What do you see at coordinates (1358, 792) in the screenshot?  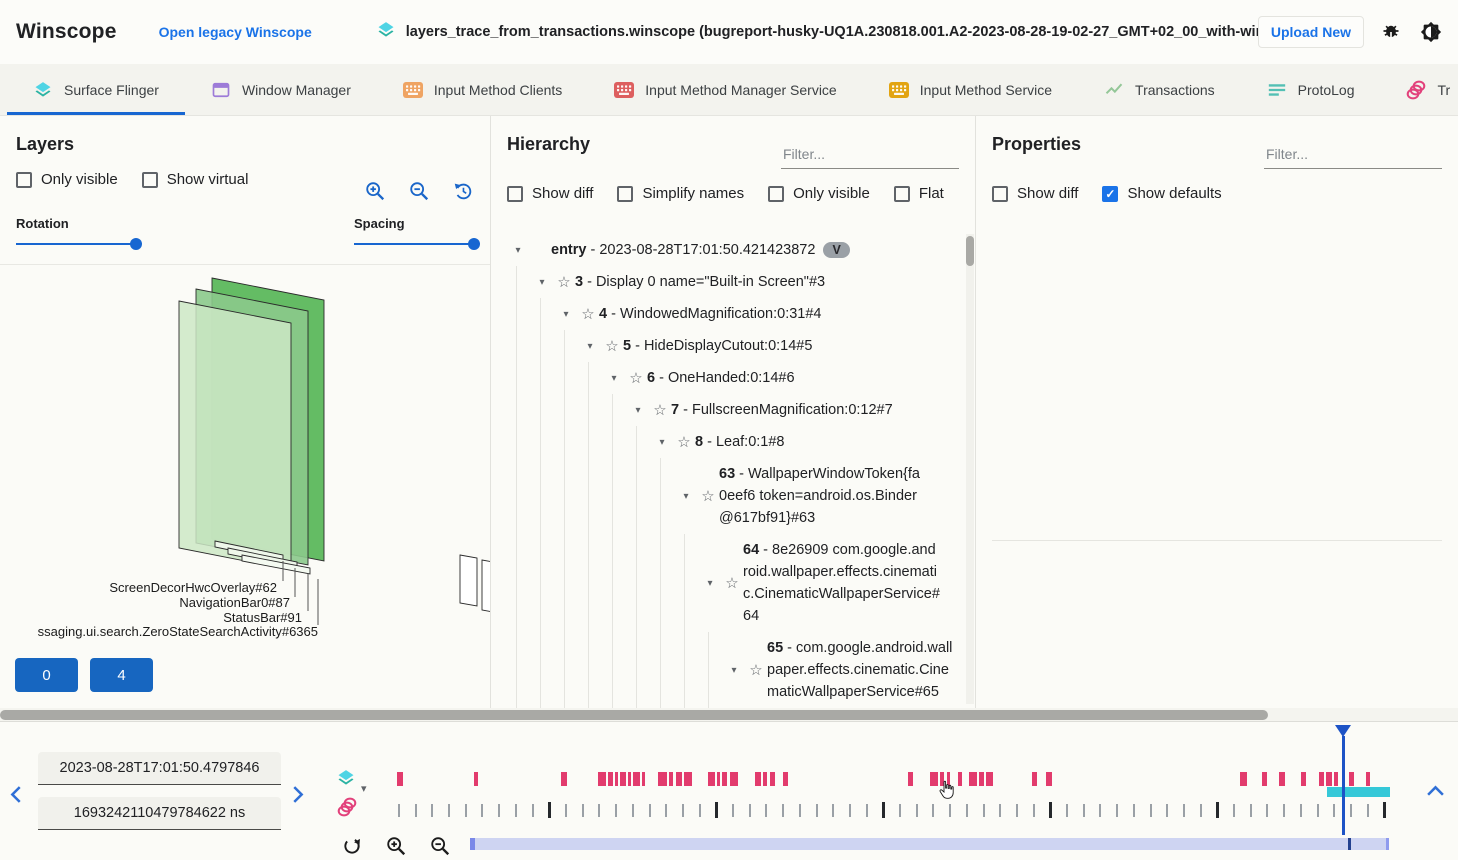 I see `timeline-selection-range` at bounding box center [1358, 792].